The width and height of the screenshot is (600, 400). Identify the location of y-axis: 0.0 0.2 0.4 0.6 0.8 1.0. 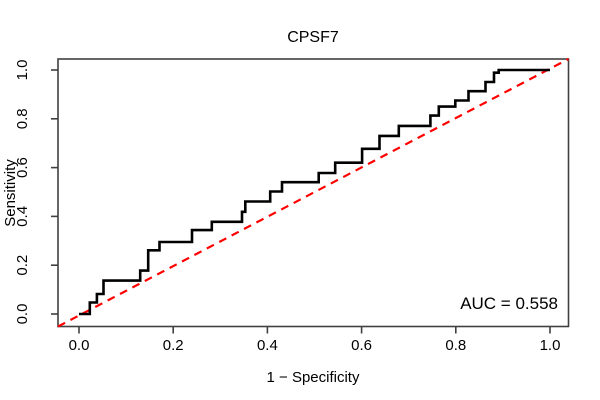
(36, 192).